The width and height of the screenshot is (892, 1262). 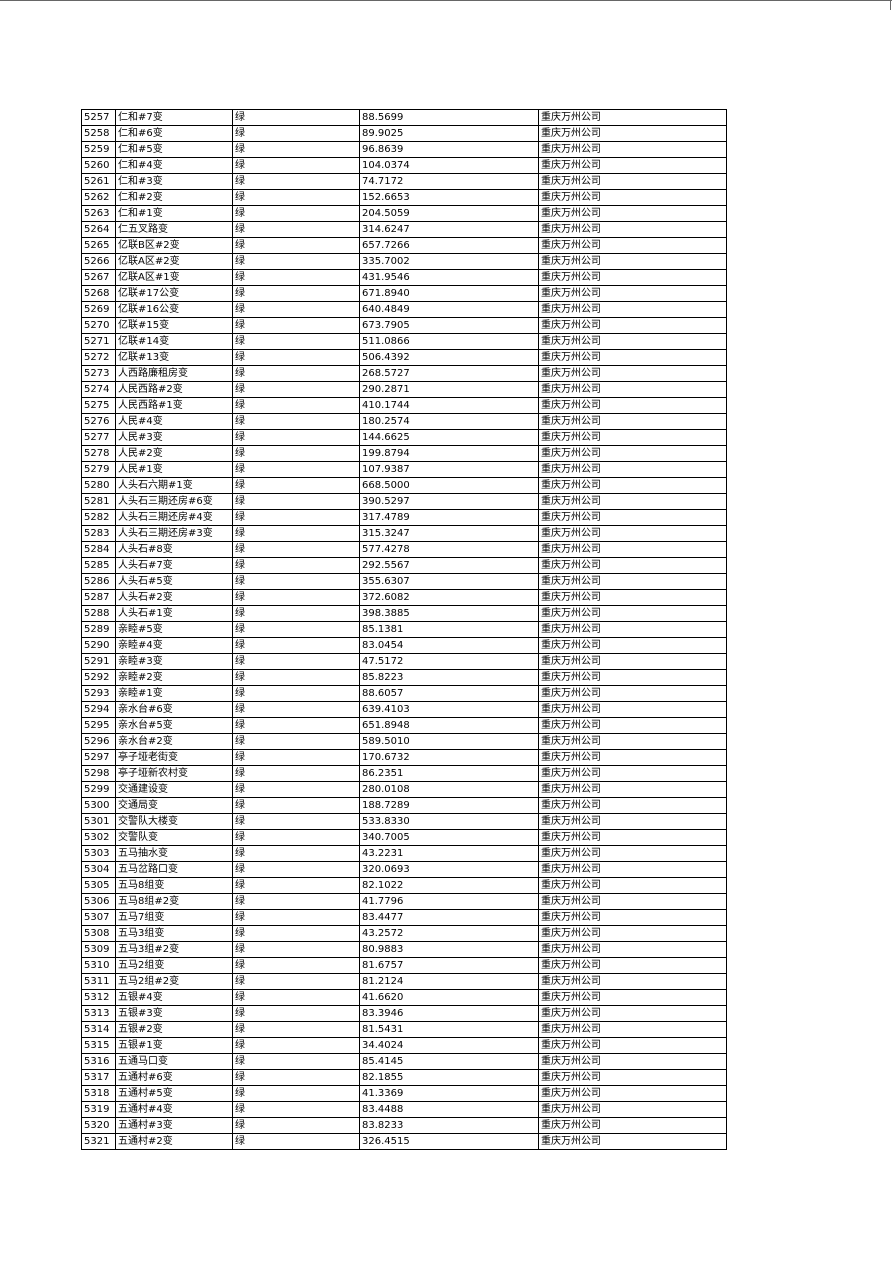 What do you see at coordinates (98, 1029) in the screenshot?
I see `cell-id: 5314` at bounding box center [98, 1029].